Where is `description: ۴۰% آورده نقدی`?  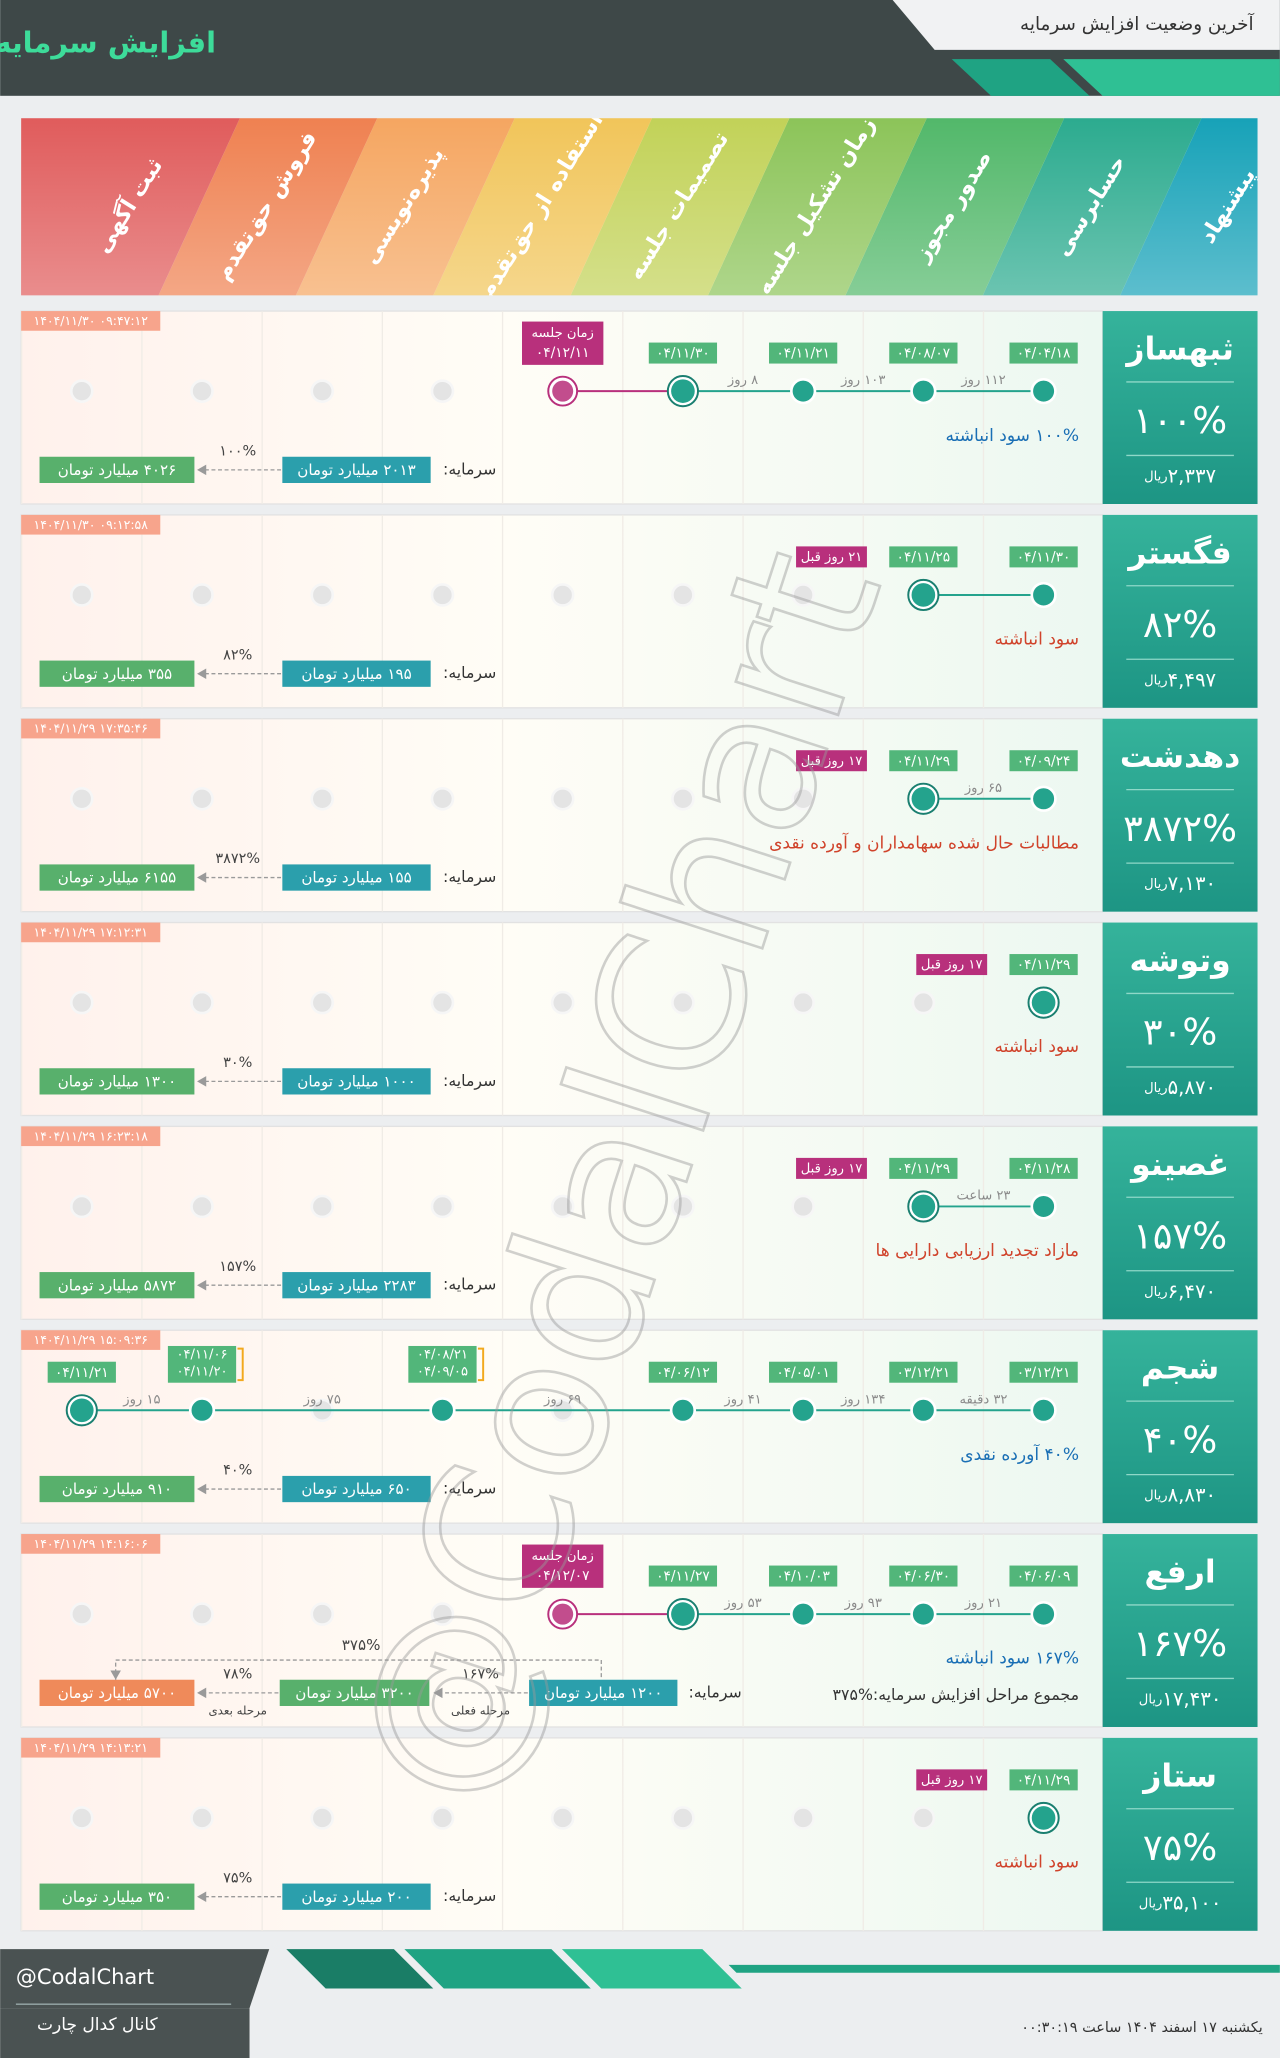 description: ۴۰% آورده نقدی is located at coordinates (1019, 1454).